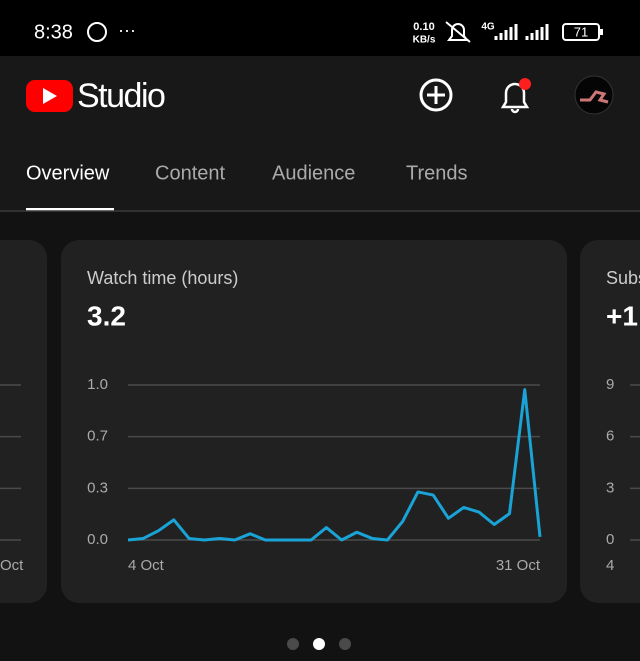  What do you see at coordinates (127, 30) in the screenshot?
I see `more-icon: ···` at bounding box center [127, 30].